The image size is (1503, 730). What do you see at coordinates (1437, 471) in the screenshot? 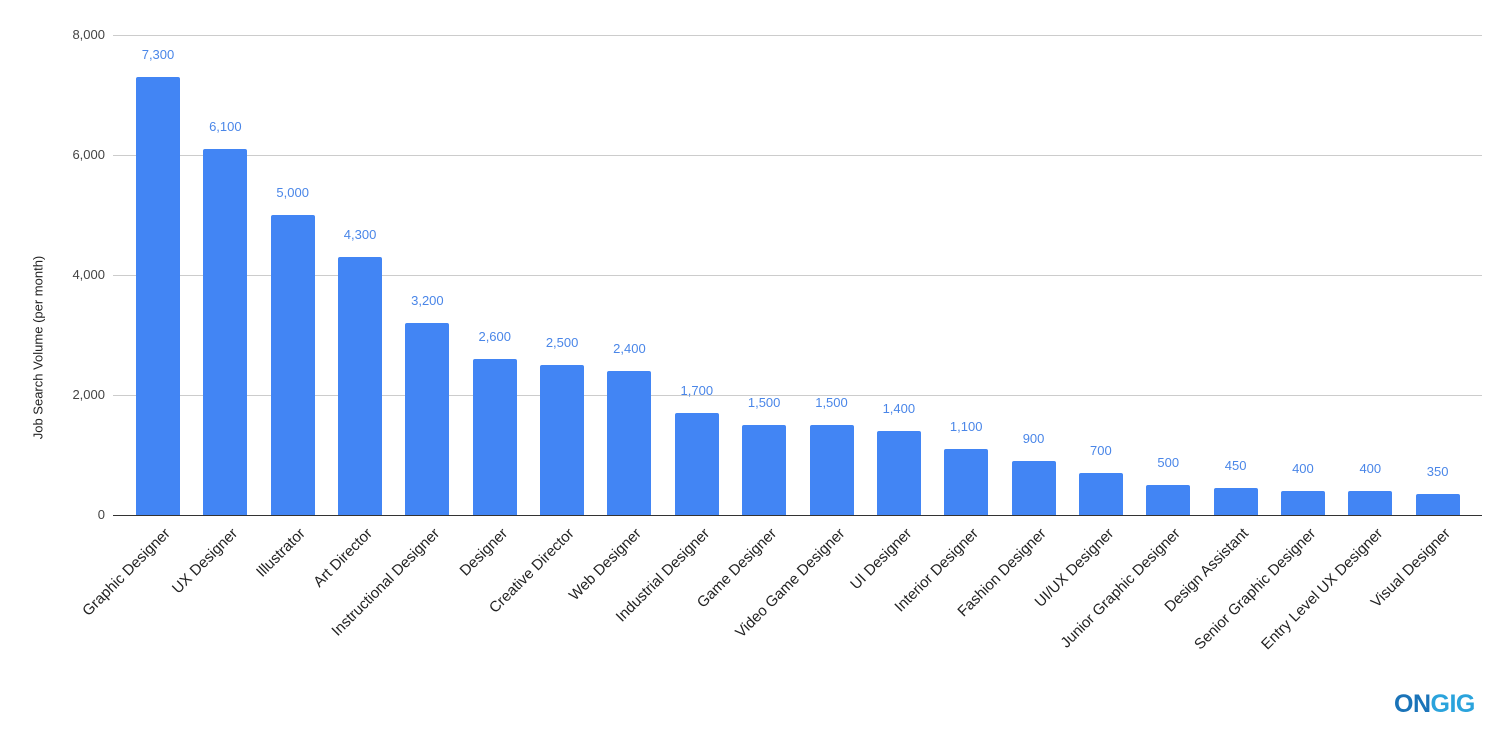
I see `bar-value-label: 350` at bounding box center [1437, 471].